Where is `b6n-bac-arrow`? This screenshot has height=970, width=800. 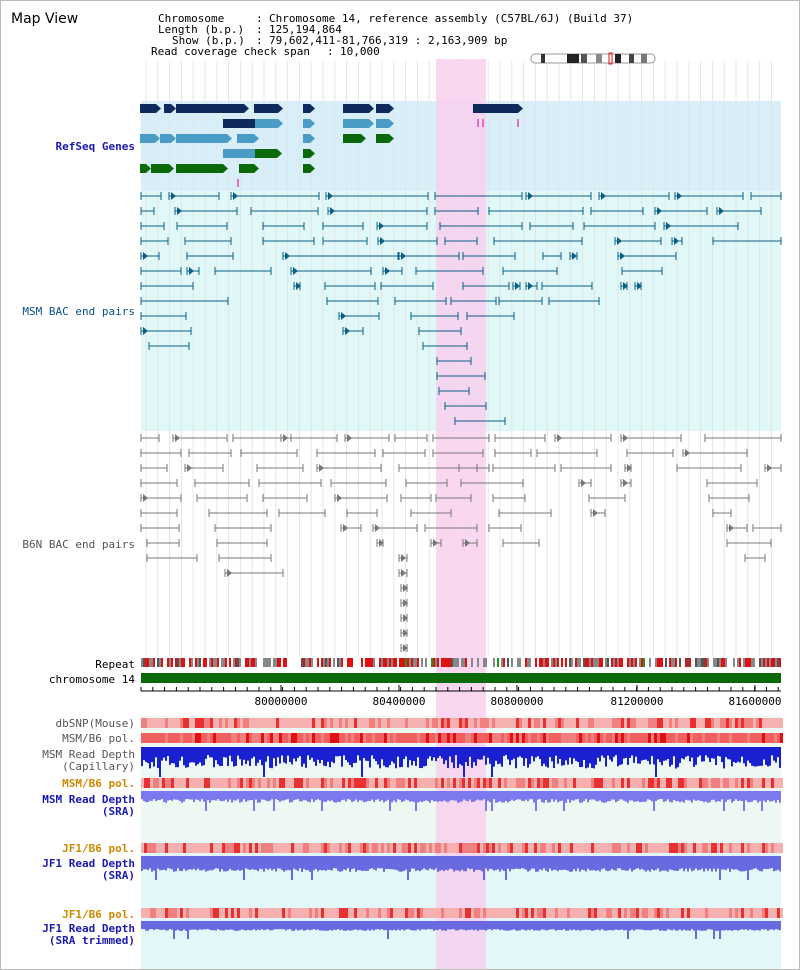
b6n-bac-arrow is located at coordinates (629, 468).